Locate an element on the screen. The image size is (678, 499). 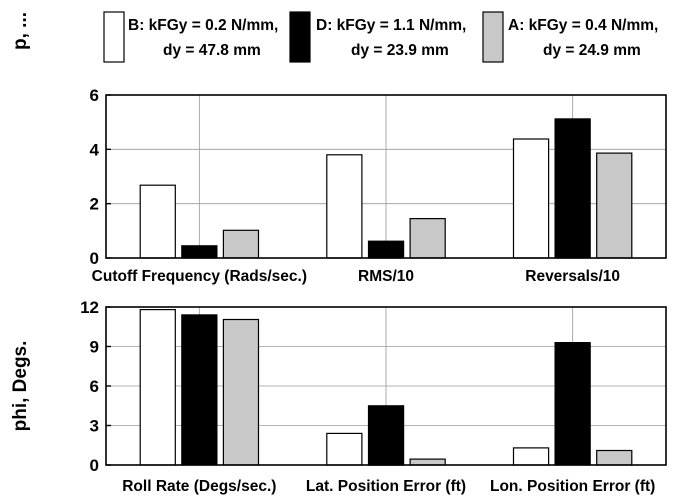
category-label: RMS/10 is located at coordinates (386, 276).